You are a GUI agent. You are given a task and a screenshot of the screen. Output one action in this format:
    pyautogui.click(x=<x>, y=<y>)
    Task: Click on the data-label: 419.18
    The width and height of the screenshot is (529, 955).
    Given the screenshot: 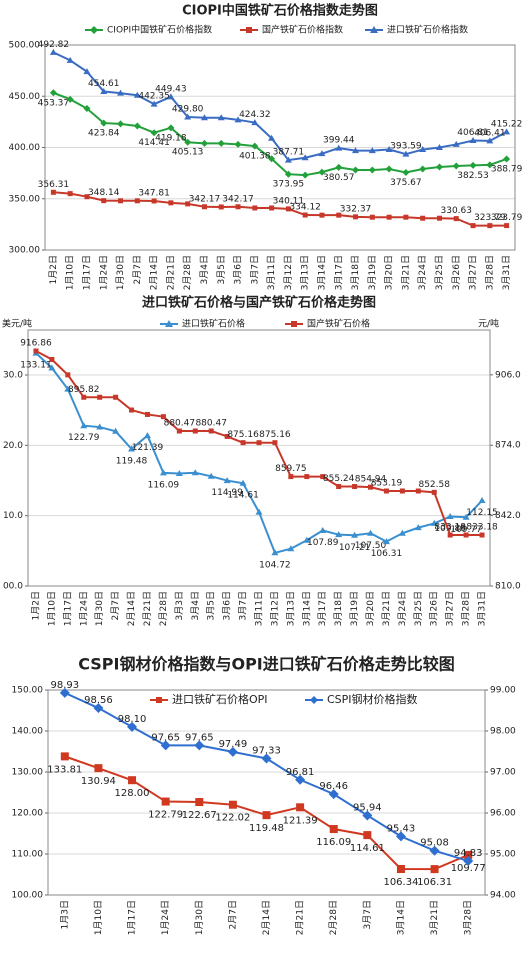 What is the action you would take?
    pyautogui.click(x=171, y=138)
    